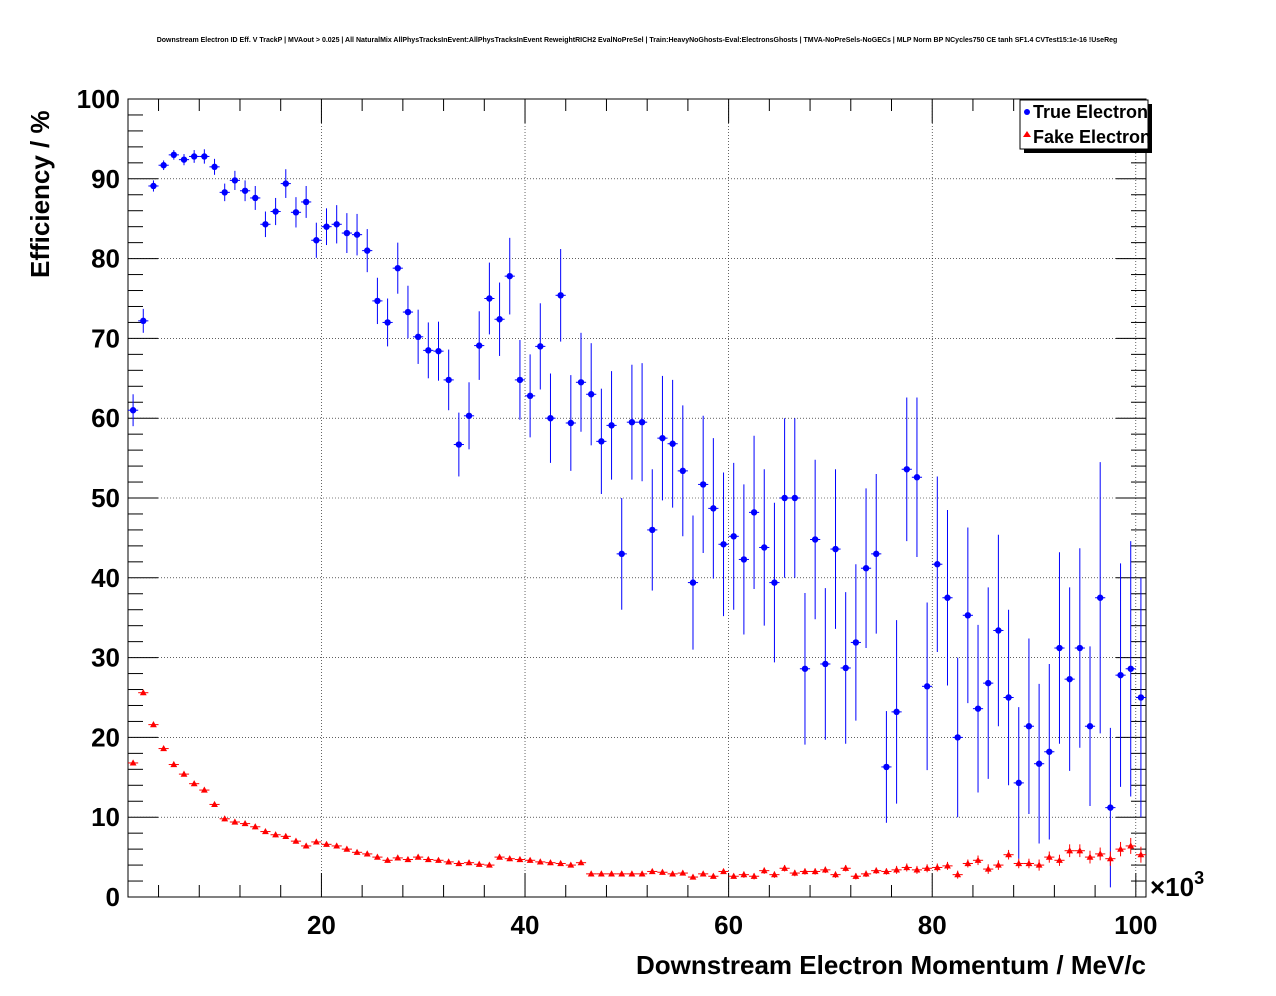  What do you see at coordinates (1177, 885) in the screenshot?
I see `x-axis-exponent: ×10³` at bounding box center [1177, 885].